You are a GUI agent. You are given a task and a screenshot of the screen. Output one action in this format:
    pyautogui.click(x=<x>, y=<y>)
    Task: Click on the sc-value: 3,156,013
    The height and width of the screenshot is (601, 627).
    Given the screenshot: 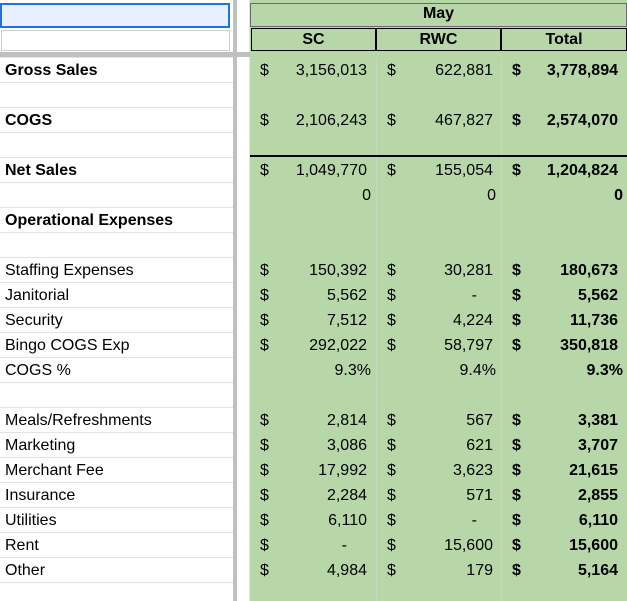 What is the action you would take?
    pyautogui.click(x=331, y=70)
    